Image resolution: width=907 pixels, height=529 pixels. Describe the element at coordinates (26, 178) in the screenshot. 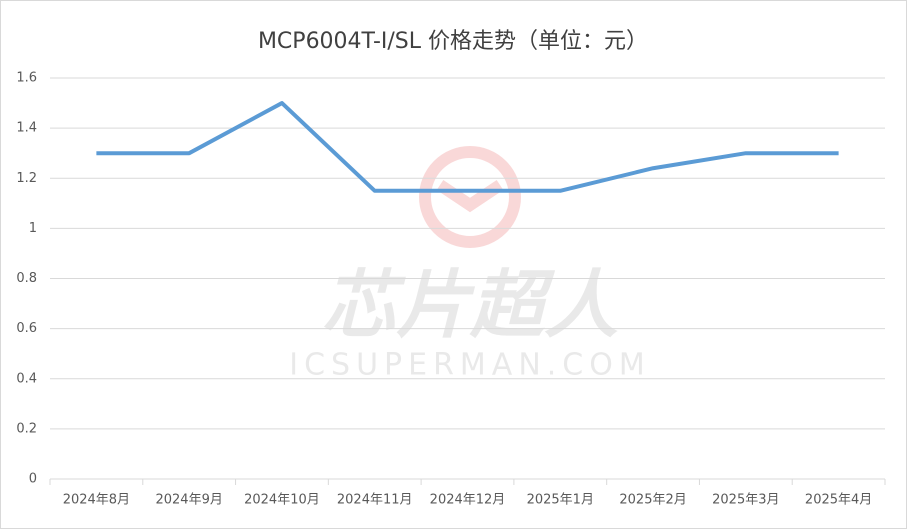

I see `y-tick-label: 1.2` at that location.